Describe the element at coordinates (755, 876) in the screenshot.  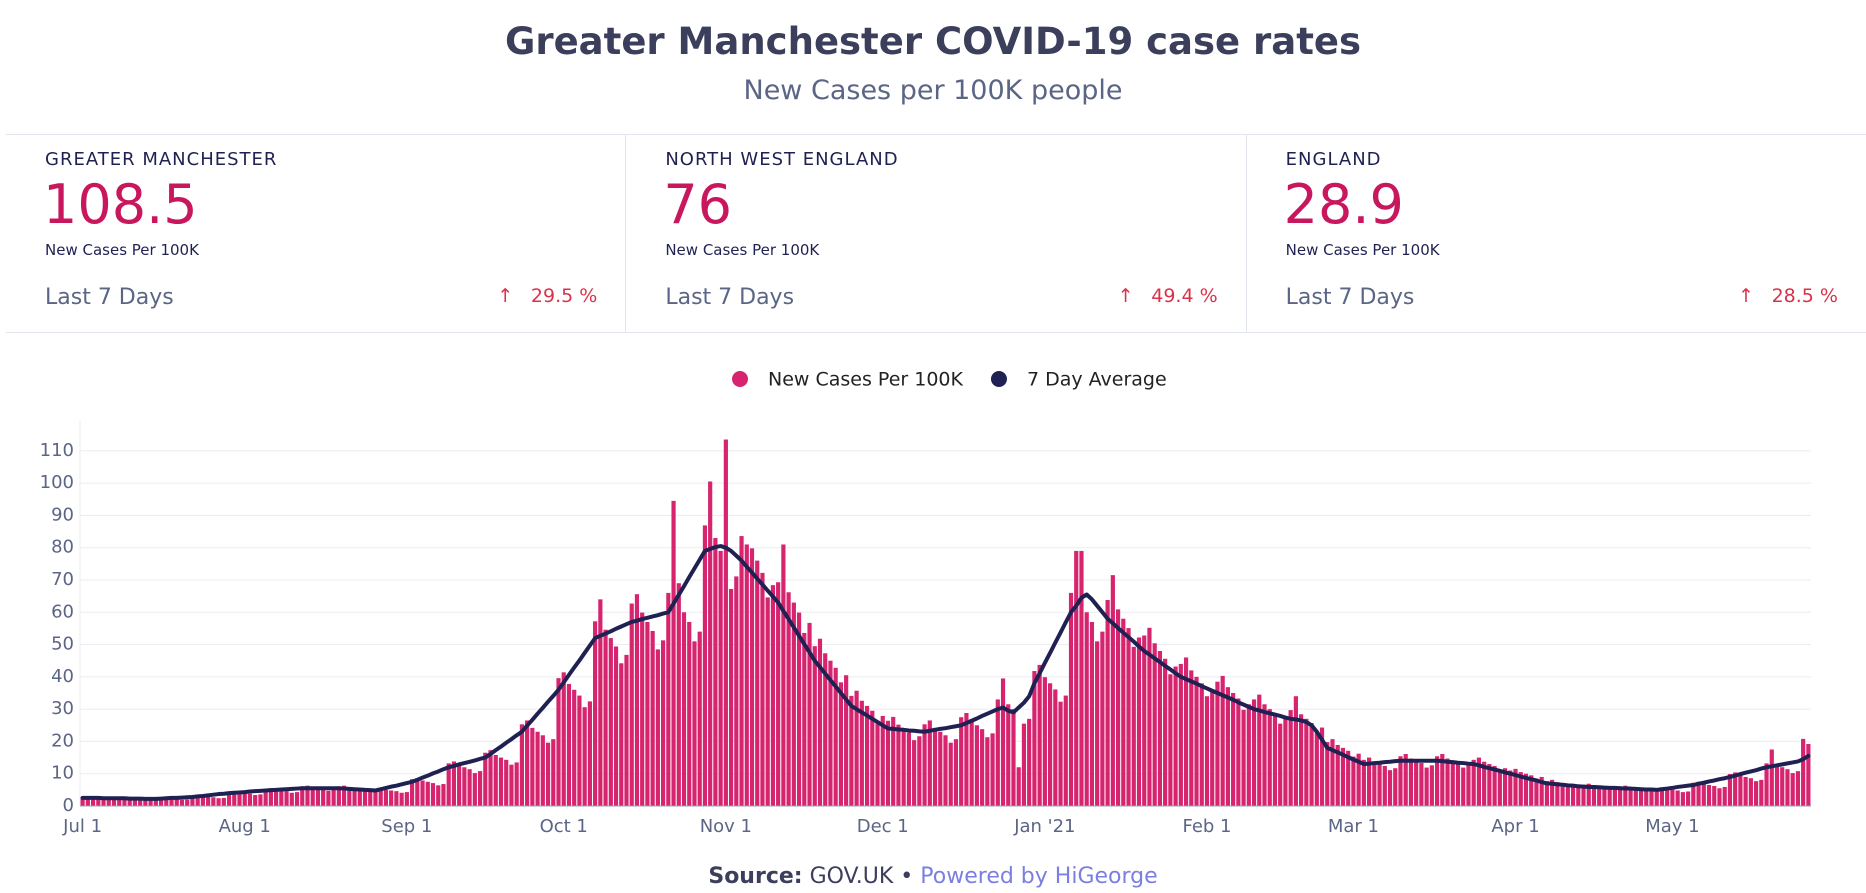
I see `source-label: Source:` at that location.